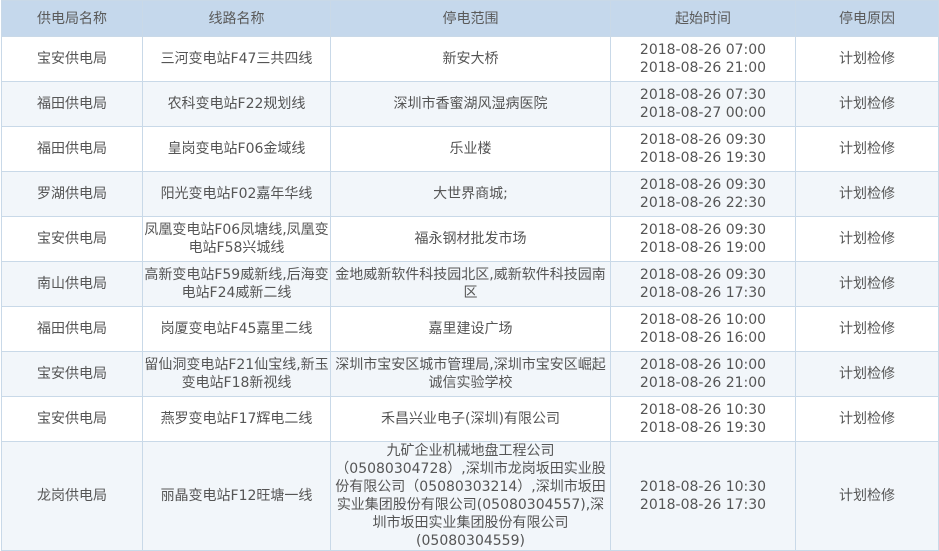  I want to click on cell-area: 乐业楼, so click(470, 149).